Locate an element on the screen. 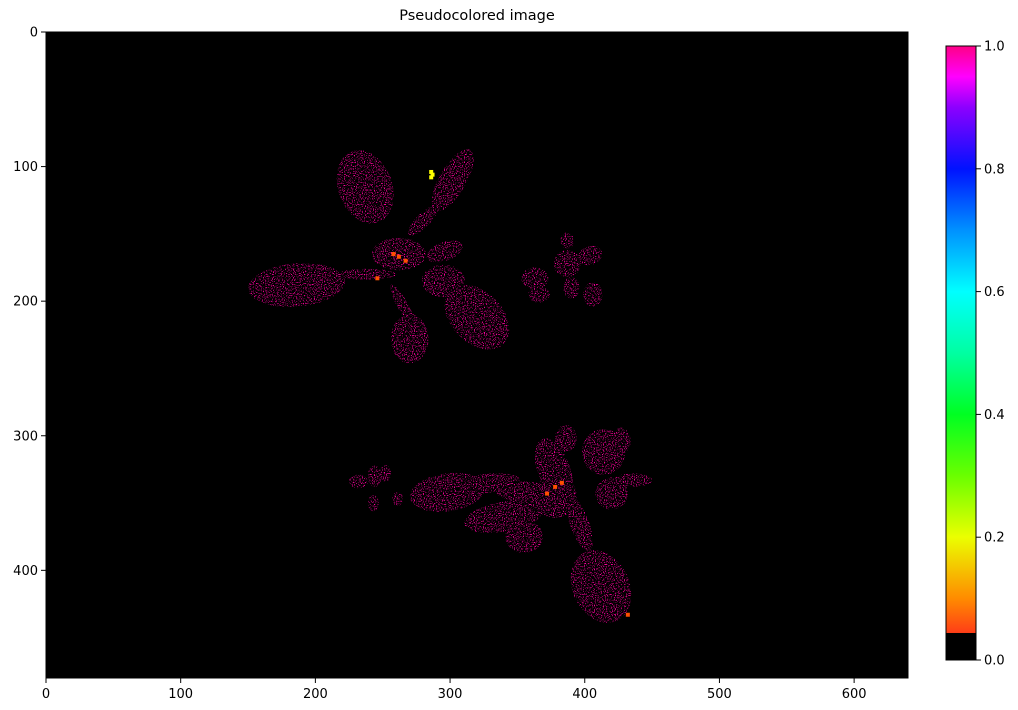 This screenshot has width=1018, height=710. plant-region-plant-upper-left is located at coordinates (379, 256).